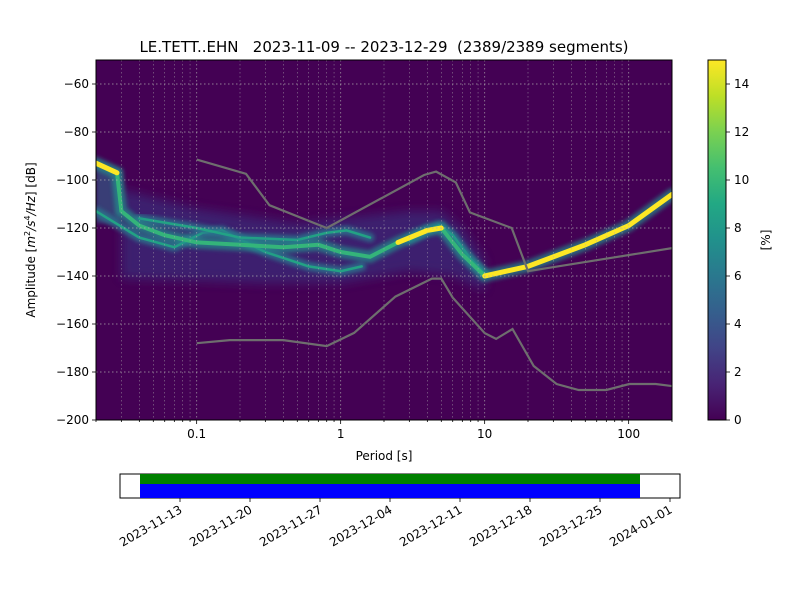  Describe the element at coordinates (290, 525) in the screenshot. I see `time-tick-label: 2023-11-27` at that location.